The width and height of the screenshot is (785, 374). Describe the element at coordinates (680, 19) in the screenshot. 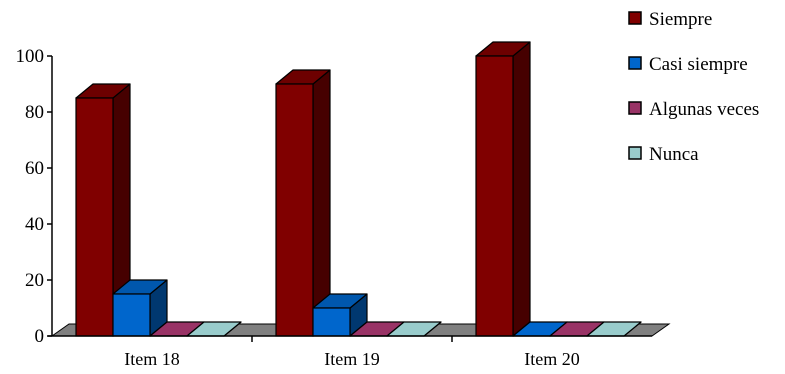

I see `legend-label: Siempre` at that location.